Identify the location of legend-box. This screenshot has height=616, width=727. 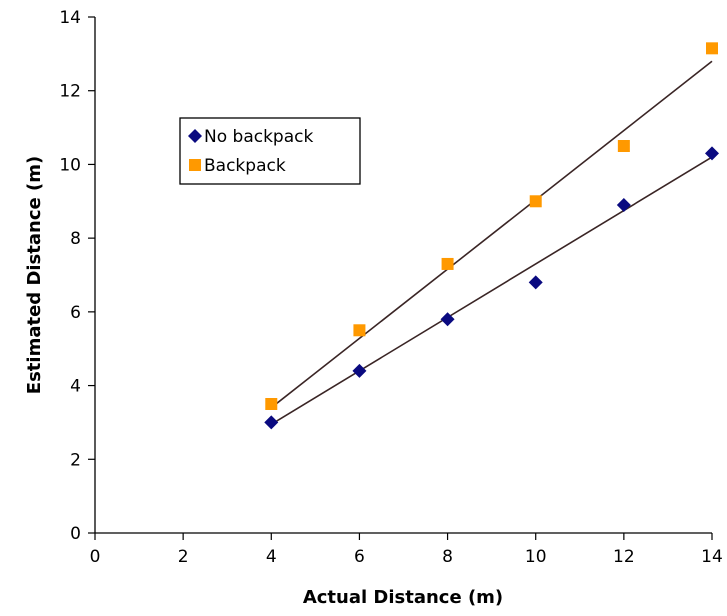
(270, 151).